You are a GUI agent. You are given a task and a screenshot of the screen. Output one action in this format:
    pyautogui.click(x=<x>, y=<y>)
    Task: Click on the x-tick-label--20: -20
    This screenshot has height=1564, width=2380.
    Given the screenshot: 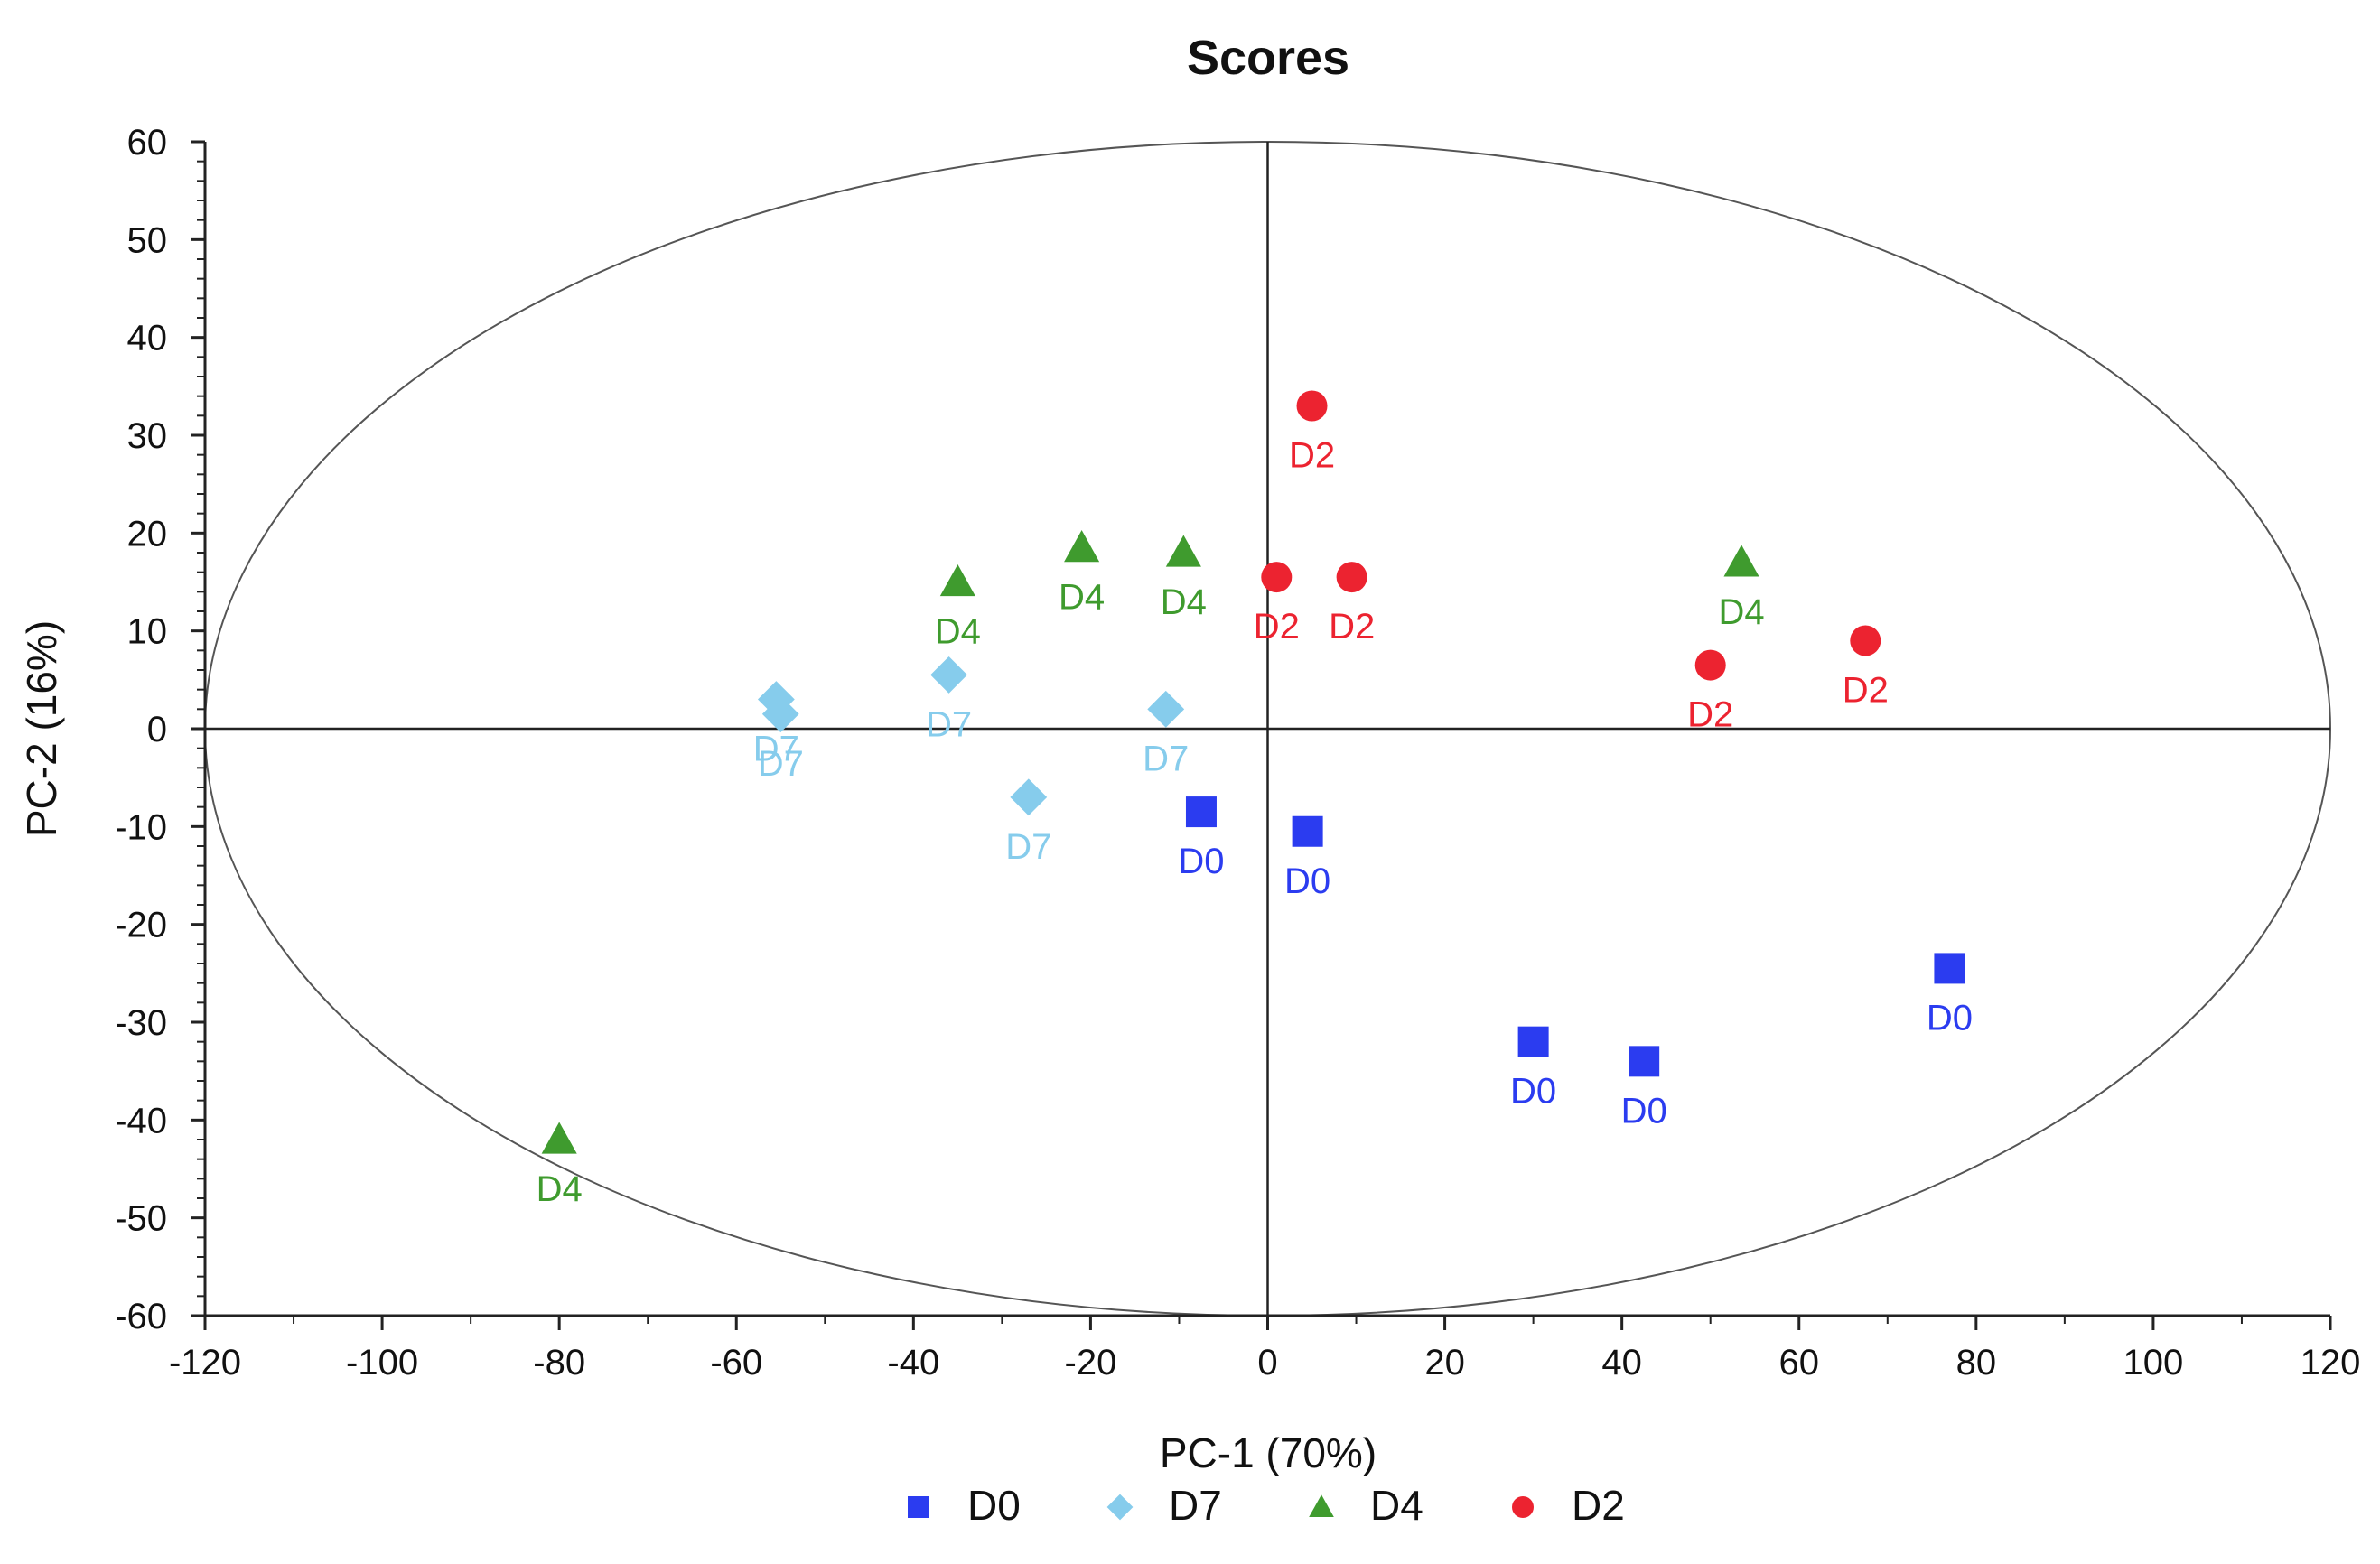 What is the action you would take?
    pyautogui.click(x=1091, y=1363)
    